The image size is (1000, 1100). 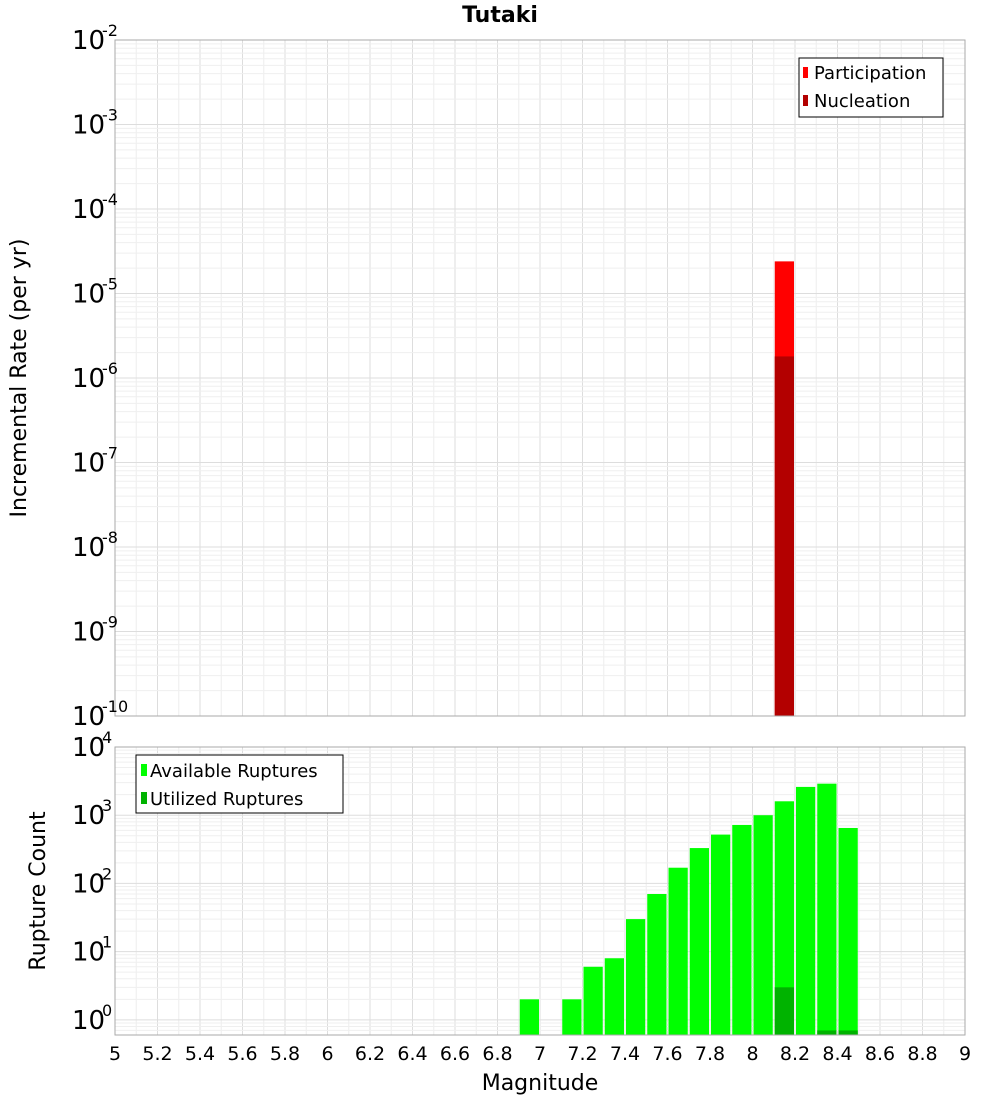 What do you see at coordinates (795, 1054) in the screenshot?
I see `x-tick-label: 8.2` at bounding box center [795, 1054].